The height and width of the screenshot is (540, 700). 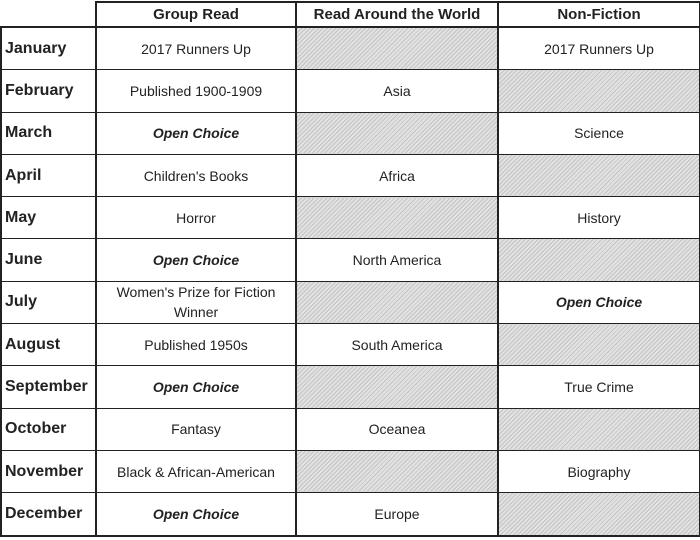 I want to click on cell-non-fiction: Science, so click(x=598, y=133).